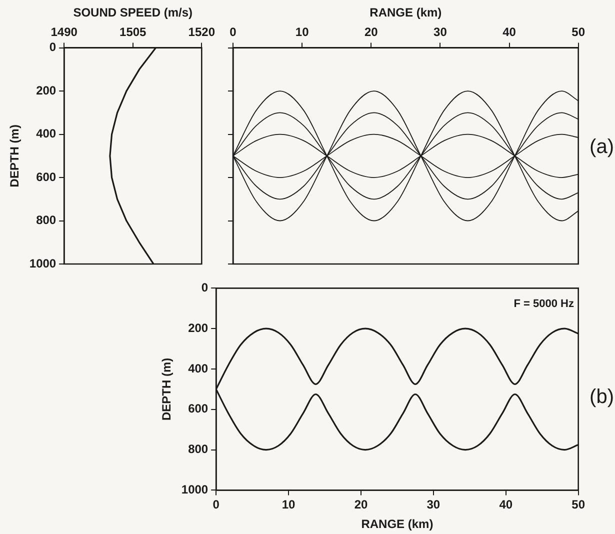 This screenshot has width=615, height=534. What do you see at coordinates (202, 31) in the screenshot?
I see `x-tick-label: 1520` at bounding box center [202, 31].